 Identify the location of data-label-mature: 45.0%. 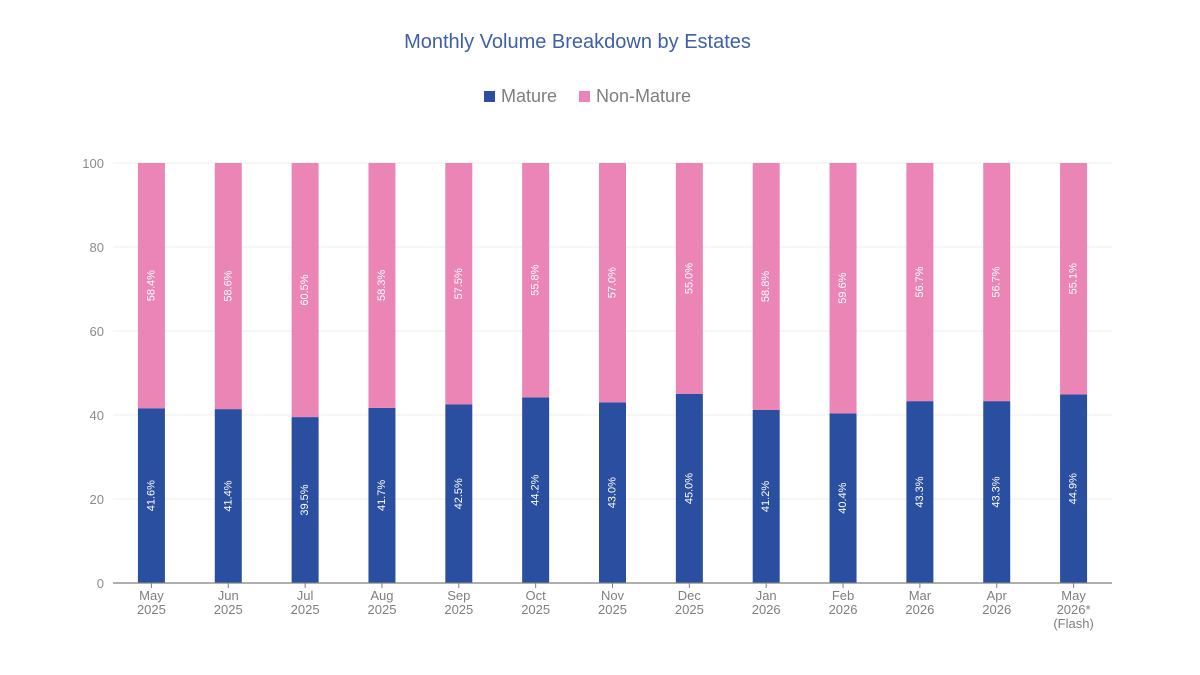
(689, 488).